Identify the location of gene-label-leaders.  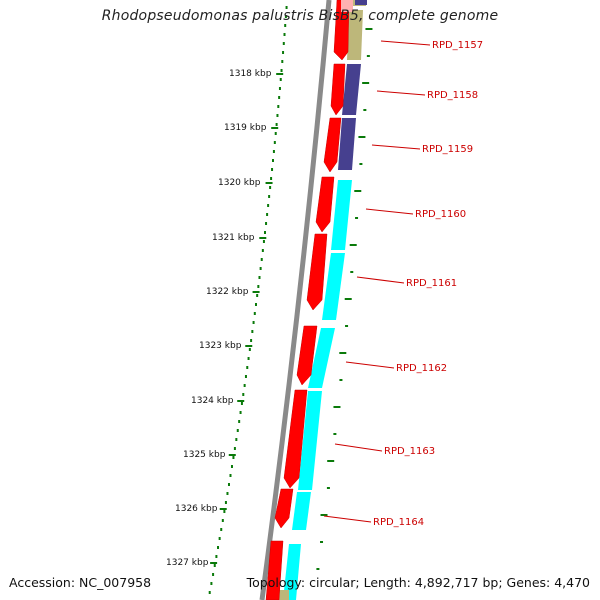
(377, 281).